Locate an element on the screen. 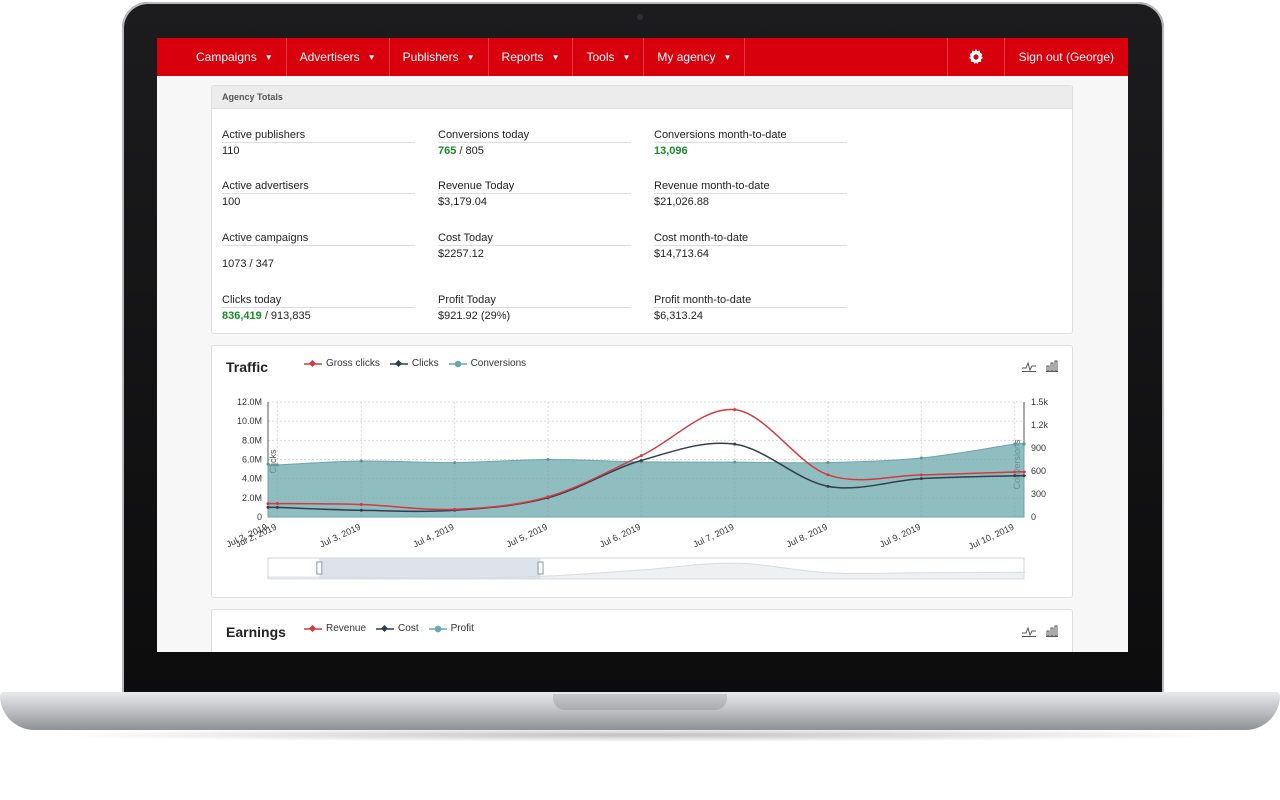 This screenshot has width=1280, height=800. stat-value: $21,026.88 is located at coordinates (682, 202).